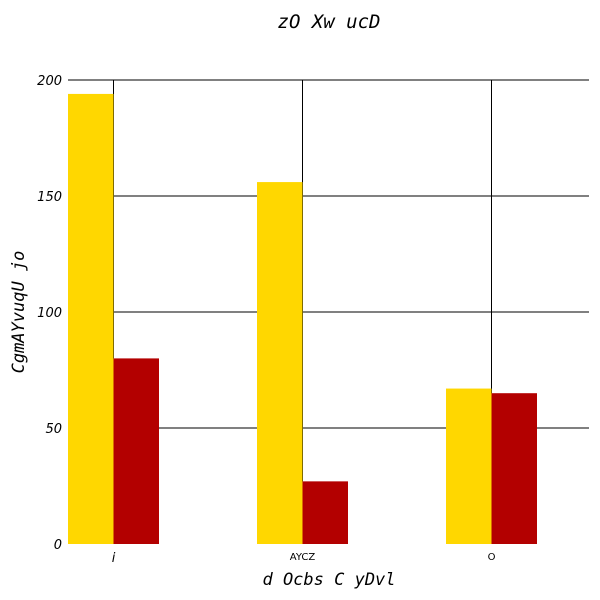 The height and width of the screenshot is (600, 600). Describe the element at coordinates (469, 466) in the screenshot. I see `bar-series-1-O` at that location.